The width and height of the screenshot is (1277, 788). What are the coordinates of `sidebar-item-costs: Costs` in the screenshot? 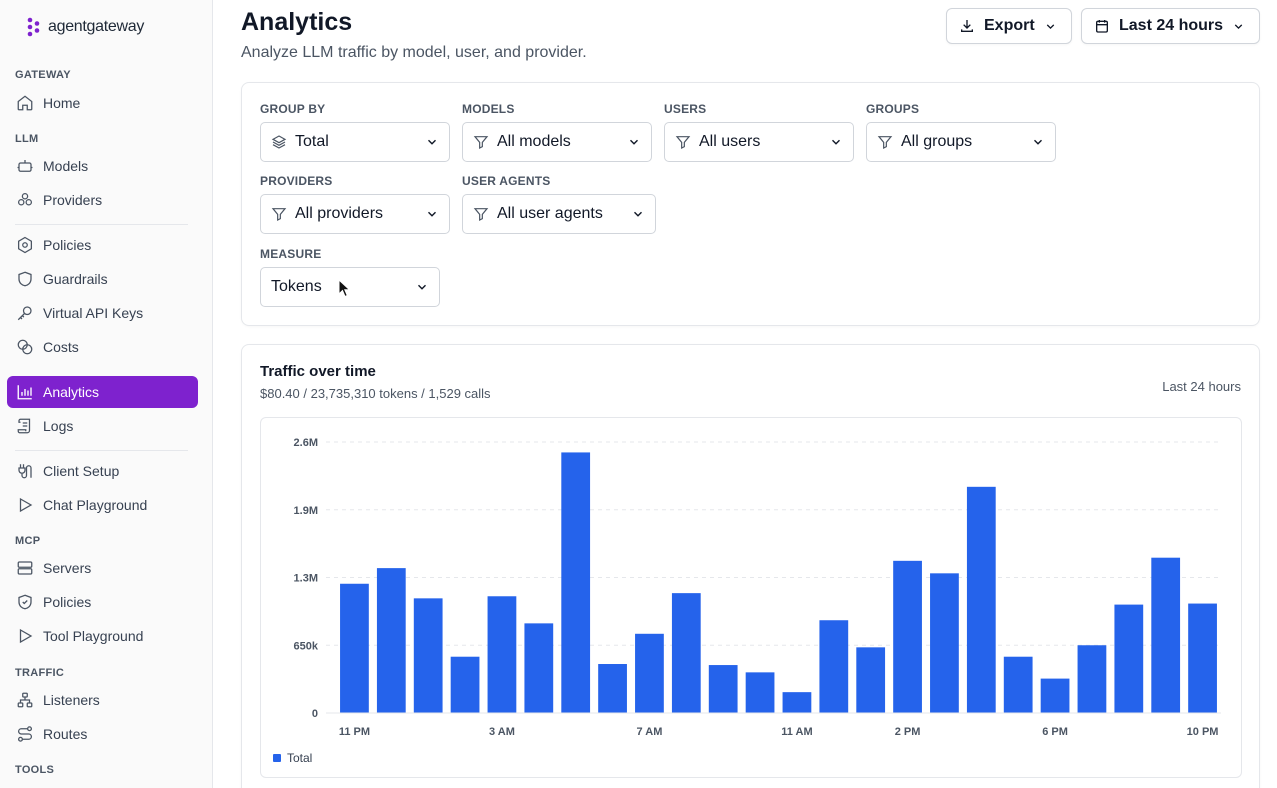 It's located at (102, 347).